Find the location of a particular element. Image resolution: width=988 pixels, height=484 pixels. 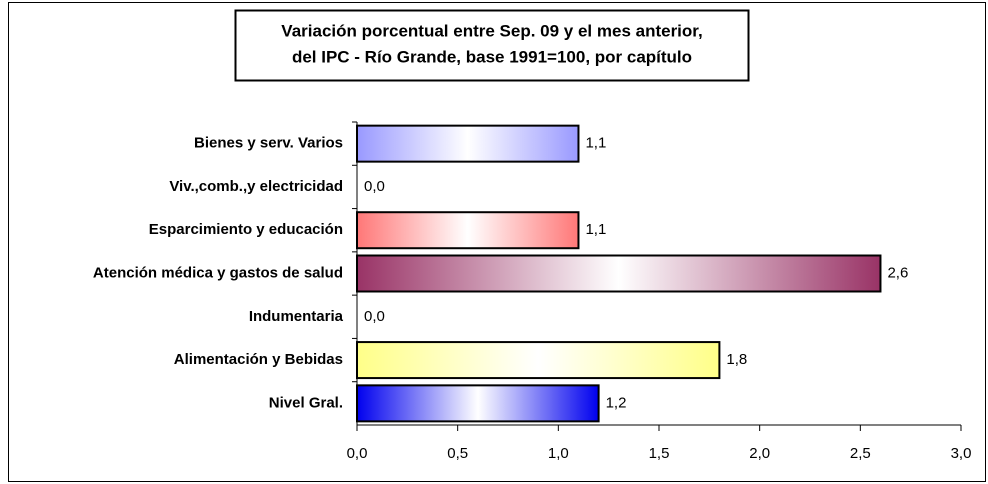

y-tick-label: Indumentaria is located at coordinates (296, 316).